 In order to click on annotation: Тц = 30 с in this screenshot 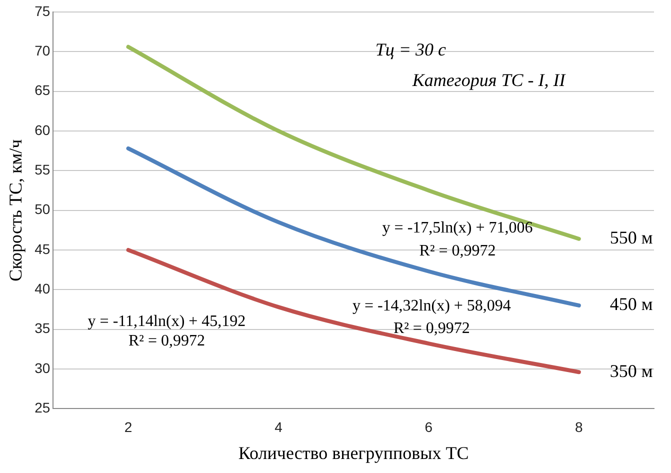, I will do `click(410, 50)`.